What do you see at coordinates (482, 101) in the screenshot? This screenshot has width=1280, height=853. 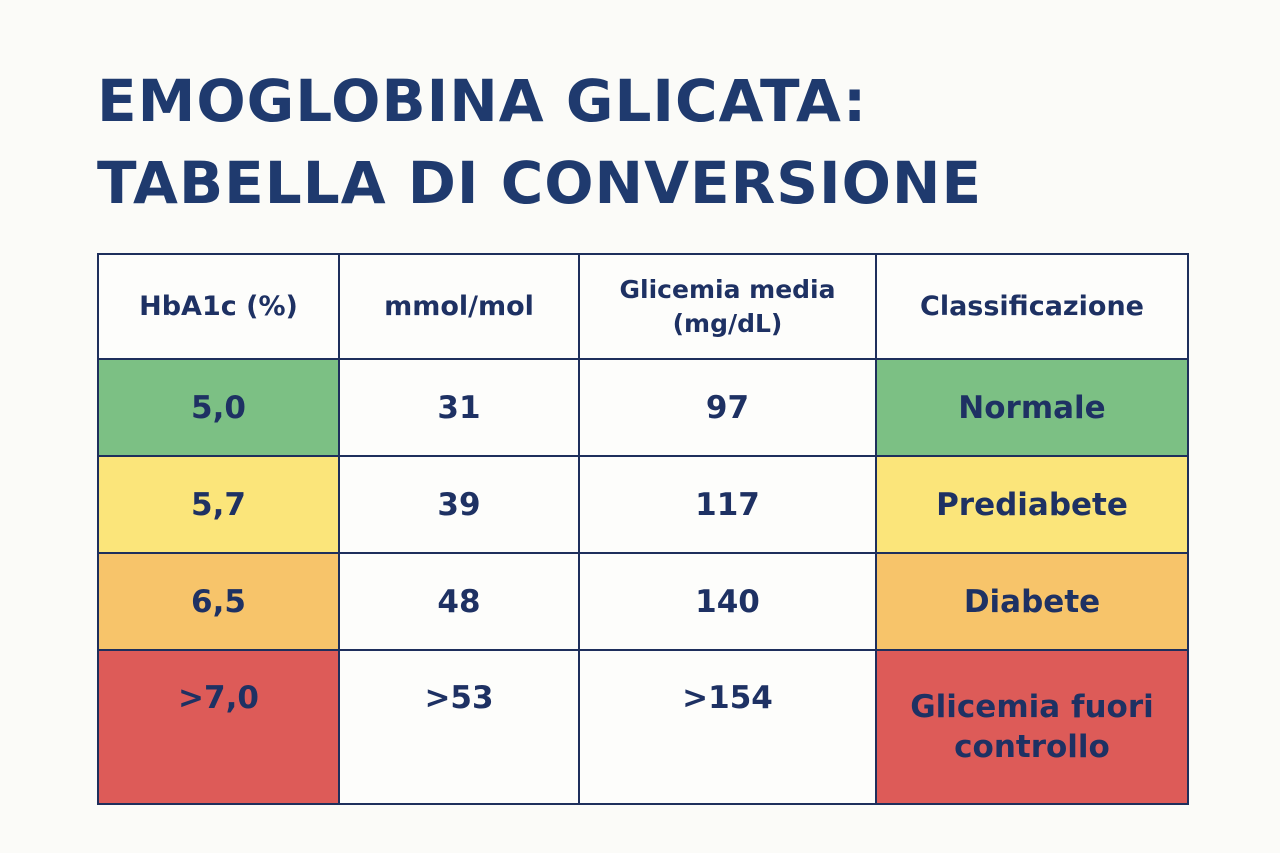 I see `title-line-1: EMOGLOBINA GLICATA:` at bounding box center [482, 101].